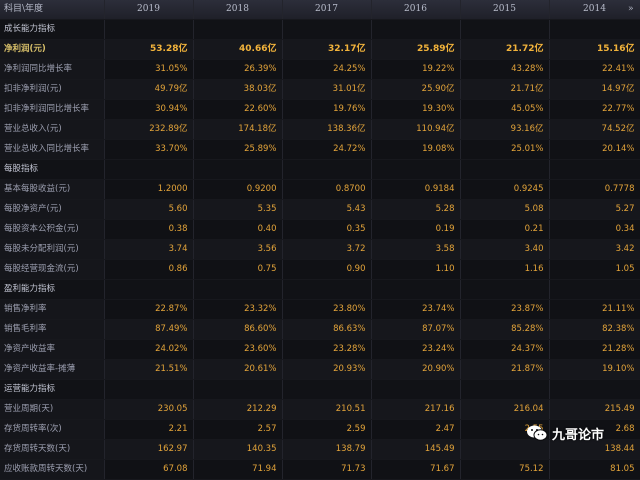 The width and height of the screenshot is (640, 480). What do you see at coordinates (327, 149) in the screenshot?
I see `value-cell: 24.72%` at bounding box center [327, 149].